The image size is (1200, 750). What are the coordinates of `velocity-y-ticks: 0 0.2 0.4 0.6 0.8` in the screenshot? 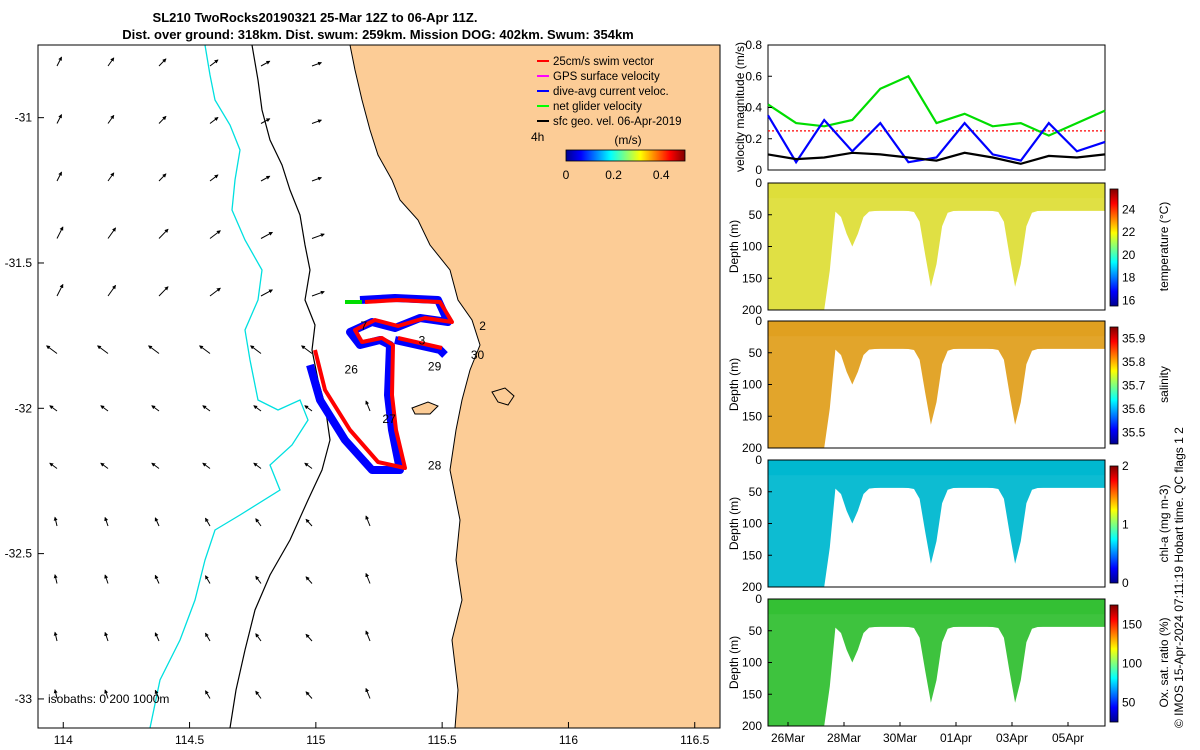 It's located at (758, 107).